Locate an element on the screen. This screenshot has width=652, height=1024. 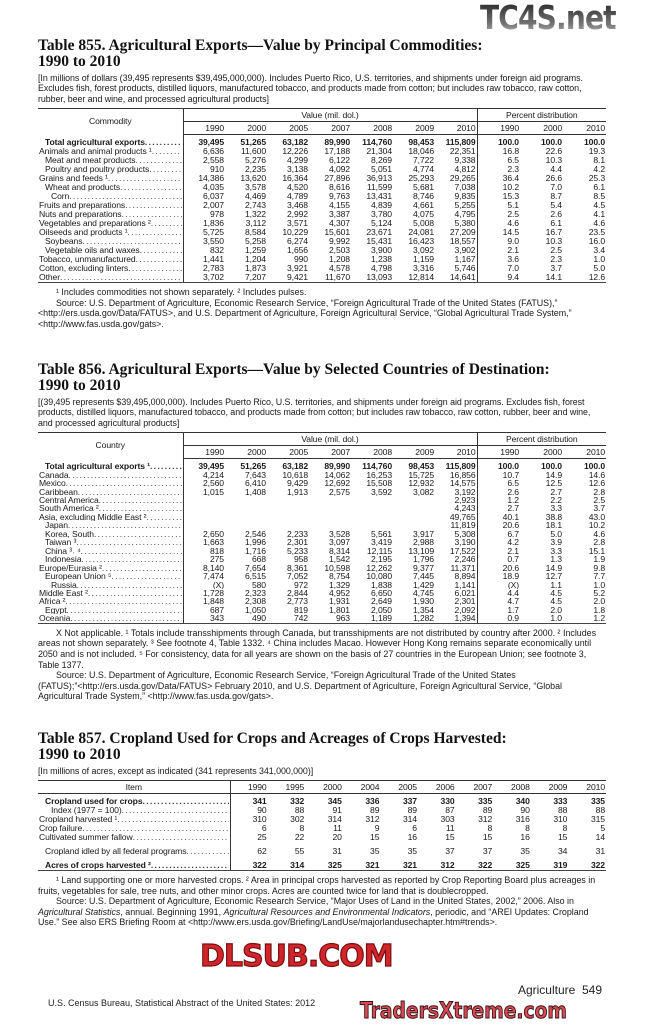
value-cell: 2,743 is located at coordinates (255, 206).